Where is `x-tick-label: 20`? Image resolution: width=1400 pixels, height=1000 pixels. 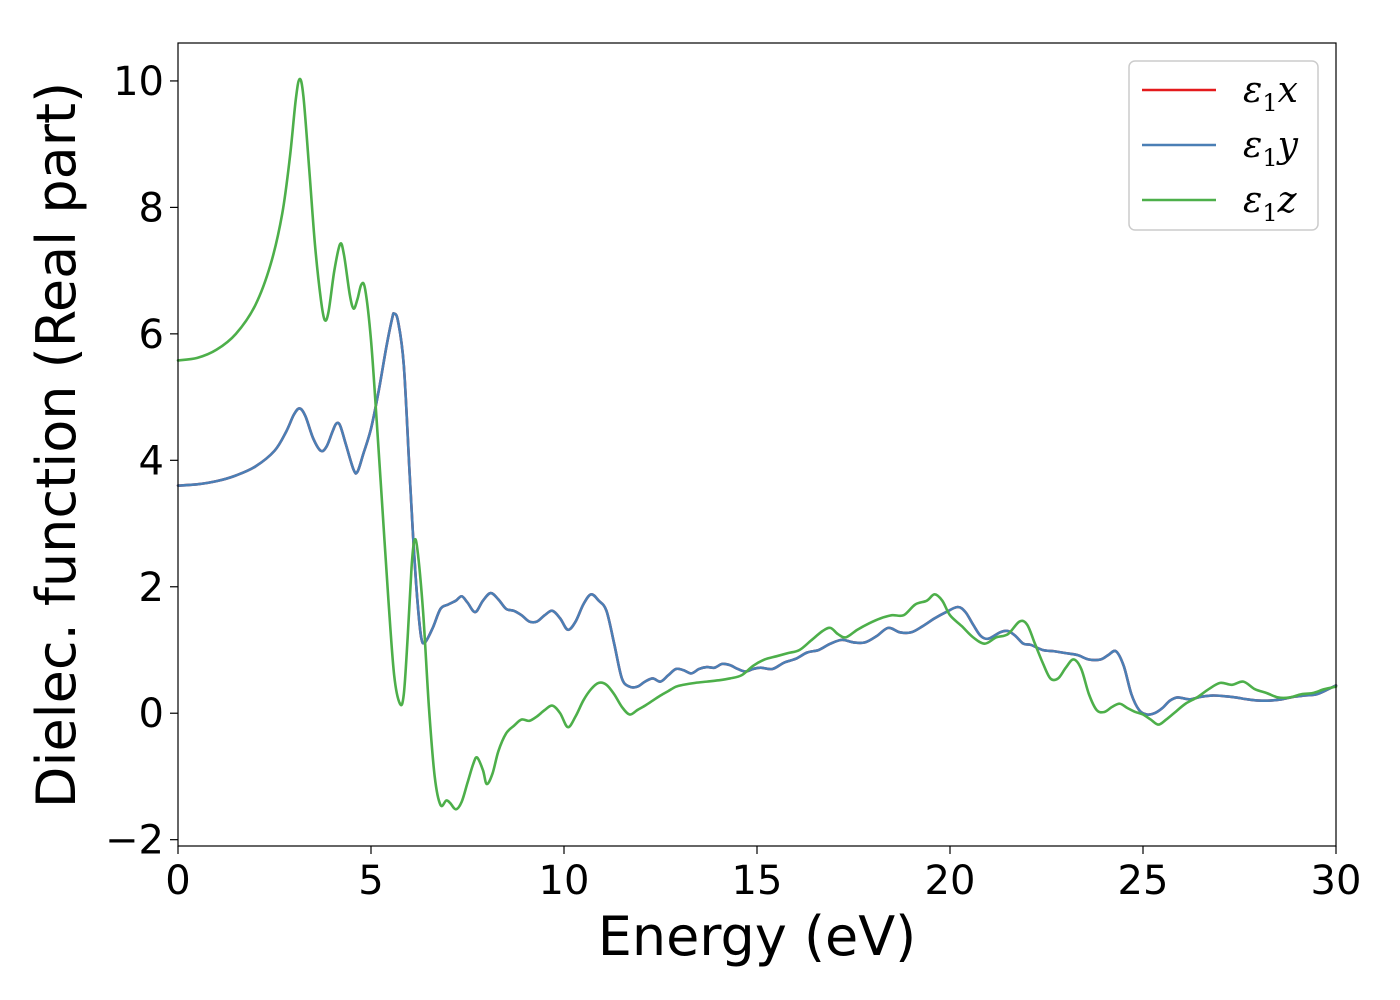
x-tick-label: 20 is located at coordinates (950, 881).